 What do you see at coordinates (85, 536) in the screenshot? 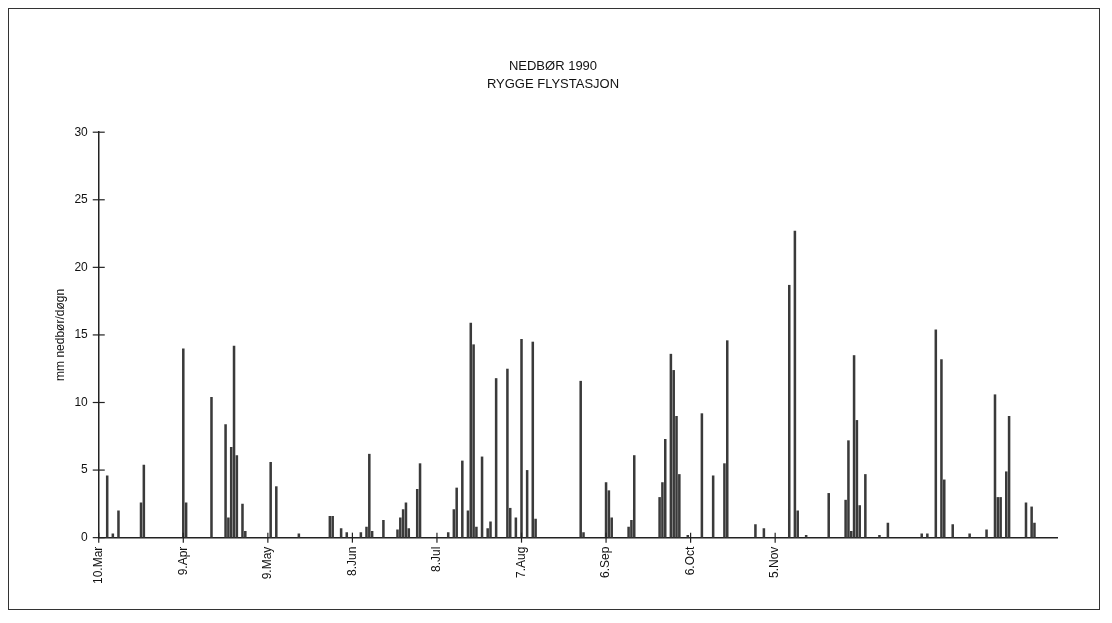
I see `y-tick-label: 0` at bounding box center [85, 536].